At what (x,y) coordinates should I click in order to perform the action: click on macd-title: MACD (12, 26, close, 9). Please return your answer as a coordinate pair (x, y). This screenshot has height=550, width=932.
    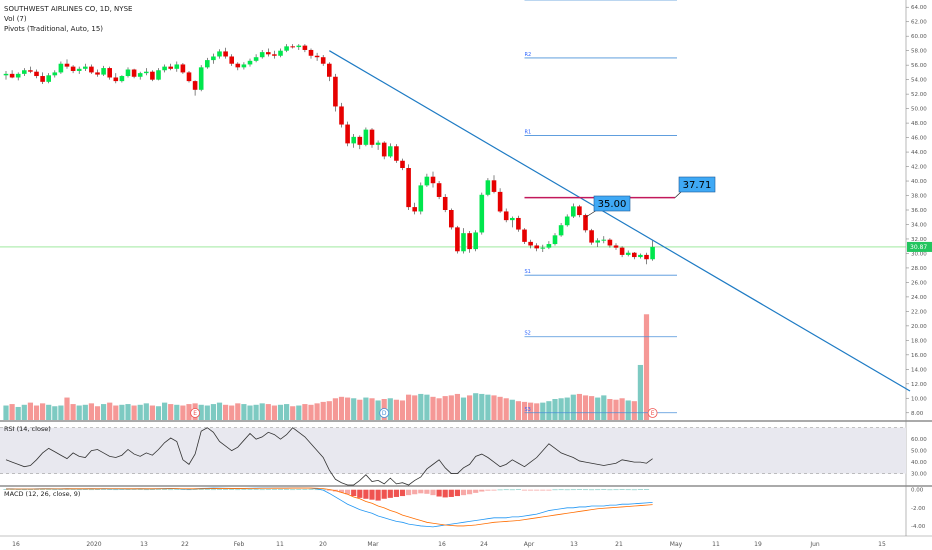
    Looking at the image, I should click on (42, 494).